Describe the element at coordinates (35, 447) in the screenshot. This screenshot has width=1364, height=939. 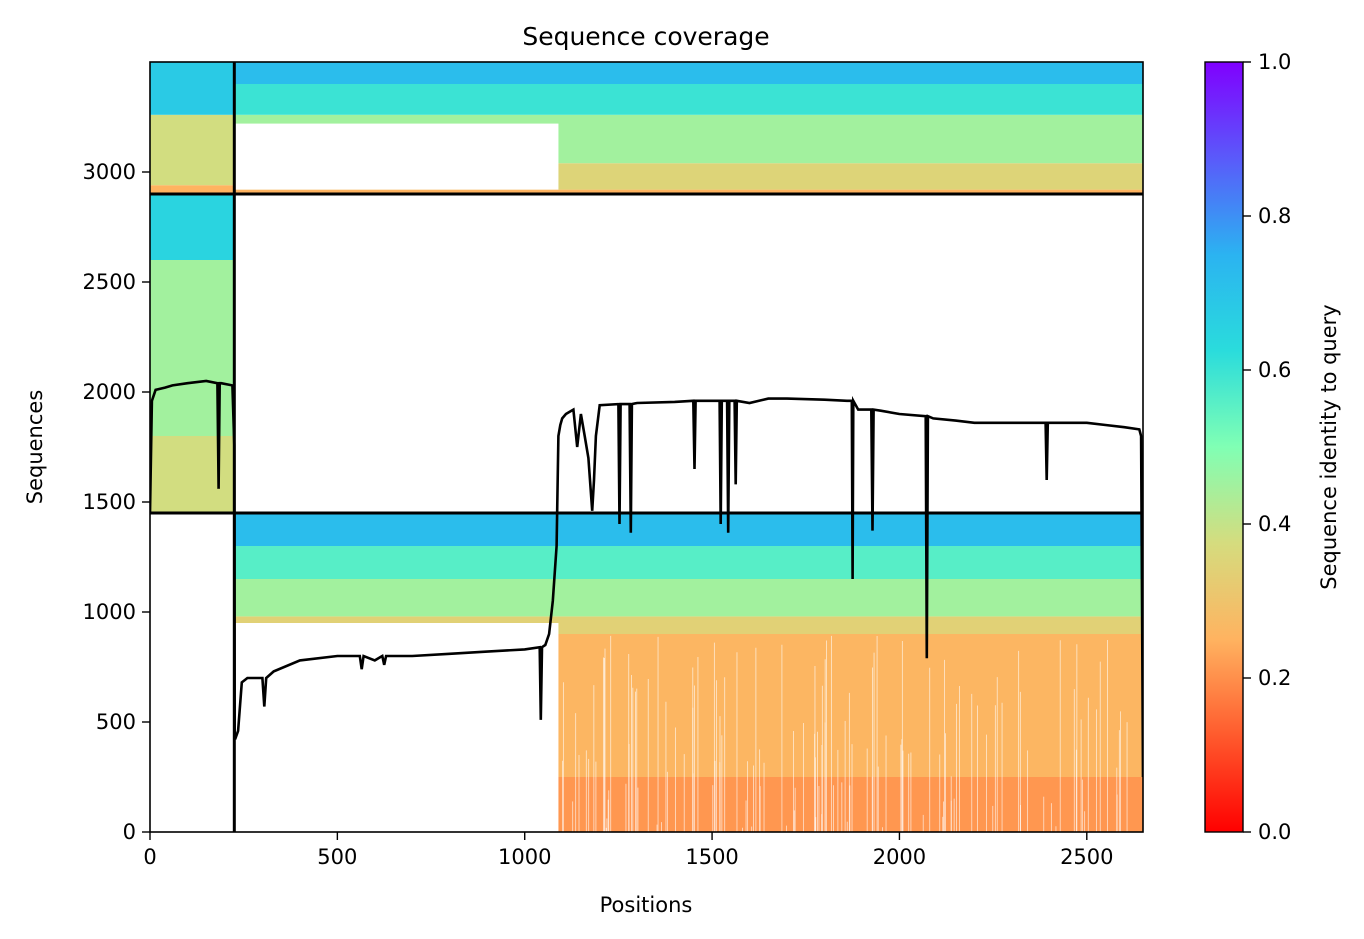
I see `y-axis-label: Sequences` at that location.